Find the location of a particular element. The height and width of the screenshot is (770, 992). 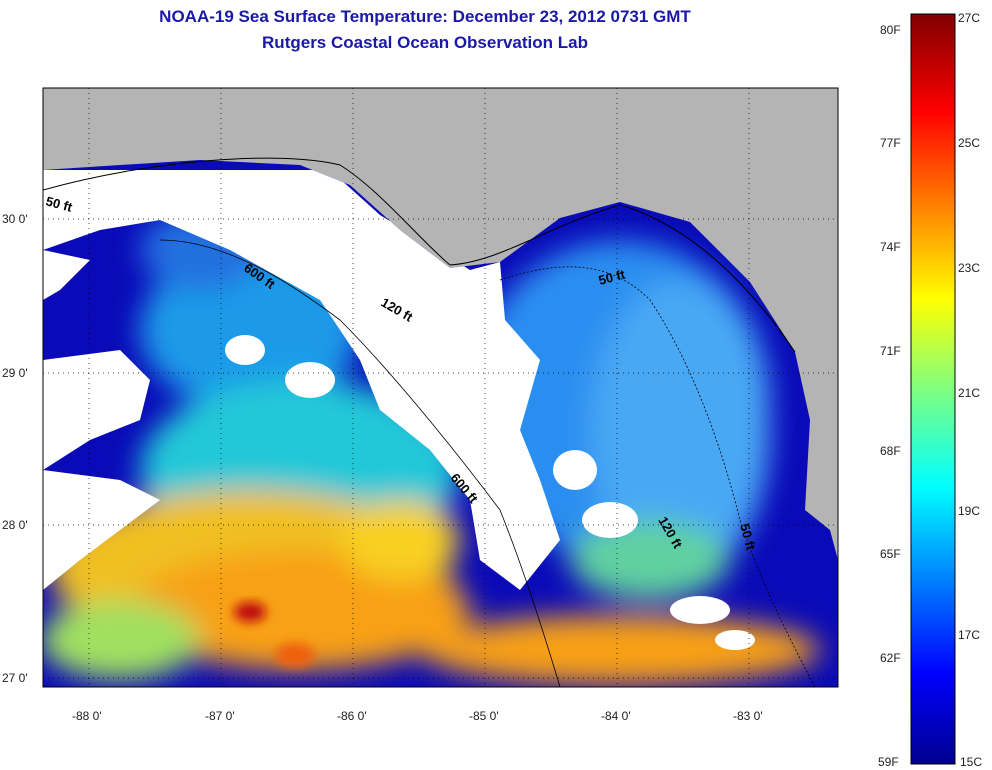

lon-tick-label: -85 0' is located at coordinates (484, 716).